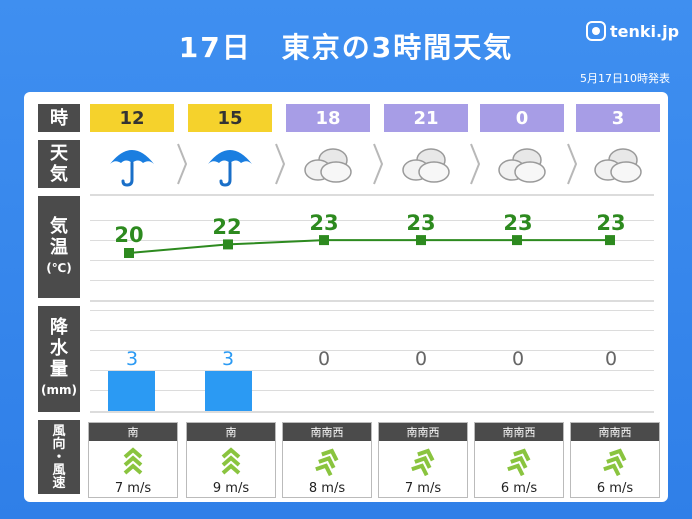 The width and height of the screenshot is (692, 519). I want to click on brand-name: tenki.jp, so click(645, 31).